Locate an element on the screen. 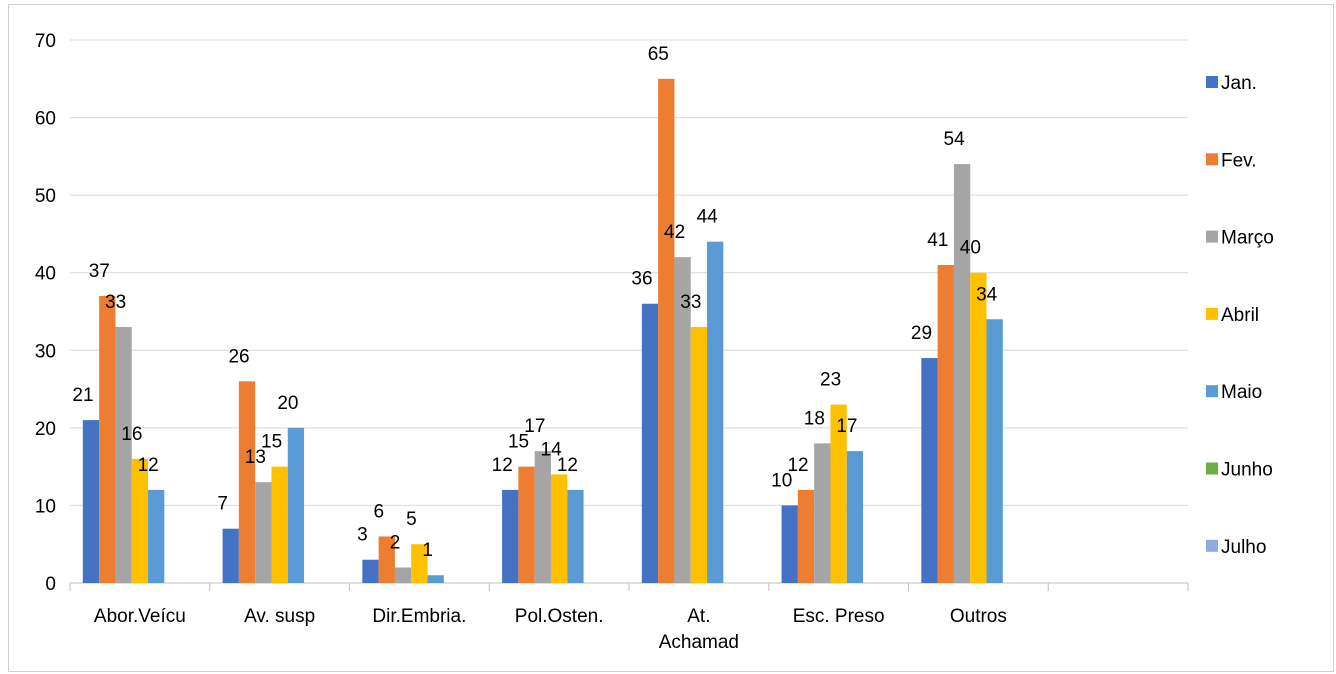 The image size is (1336, 674). data-label: 37 is located at coordinates (99, 271).